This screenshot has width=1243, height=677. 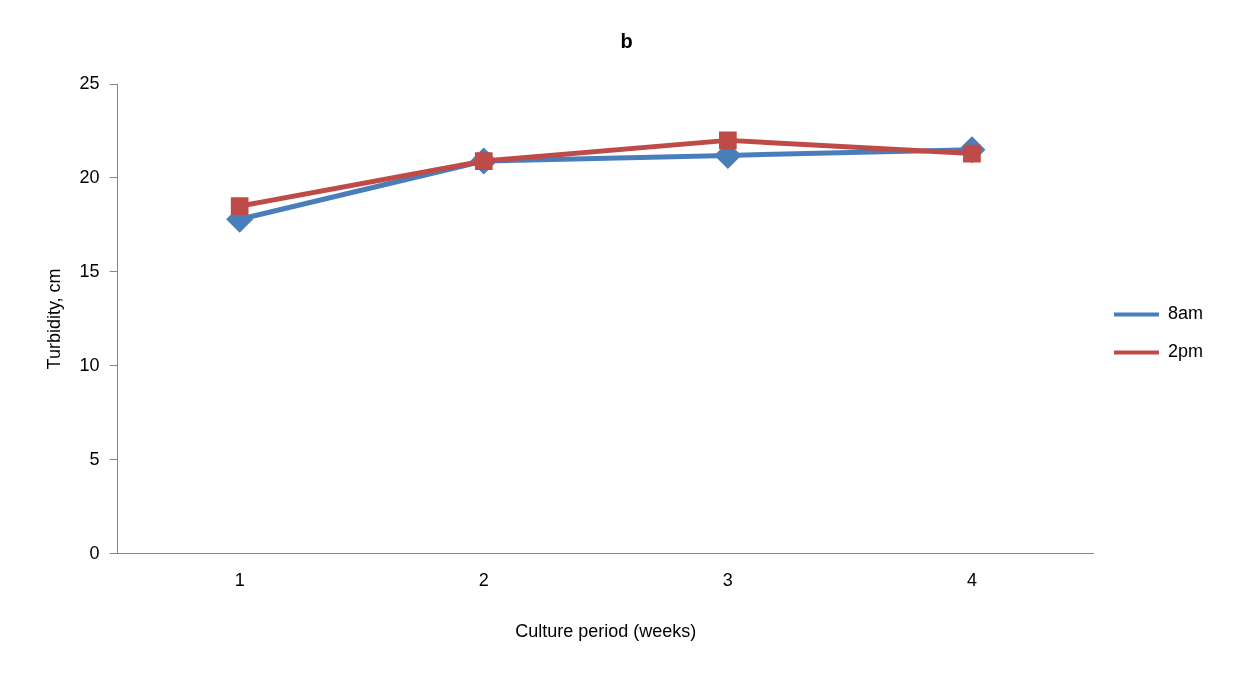 I want to click on y-tick-label: 10, so click(x=89, y=364).